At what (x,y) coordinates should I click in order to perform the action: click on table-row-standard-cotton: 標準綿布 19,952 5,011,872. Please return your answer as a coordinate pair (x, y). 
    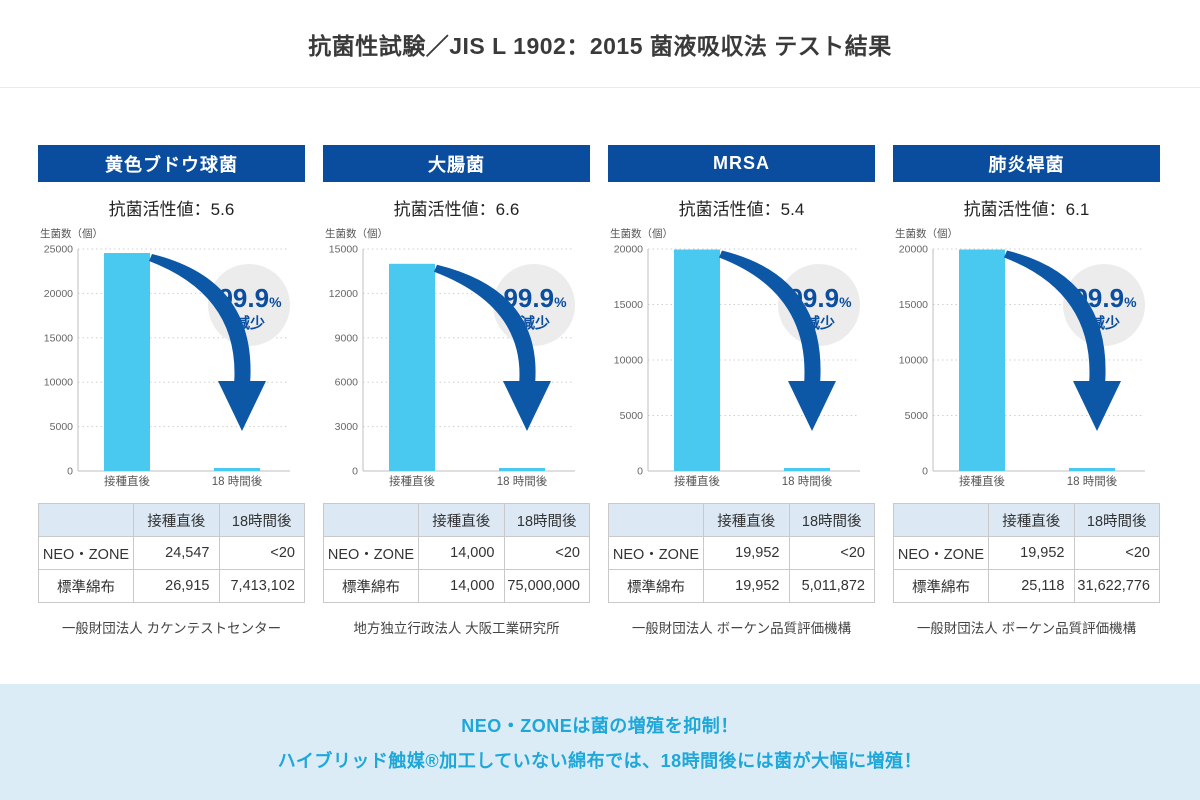
    Looking at the image, I should click on (741, 586).